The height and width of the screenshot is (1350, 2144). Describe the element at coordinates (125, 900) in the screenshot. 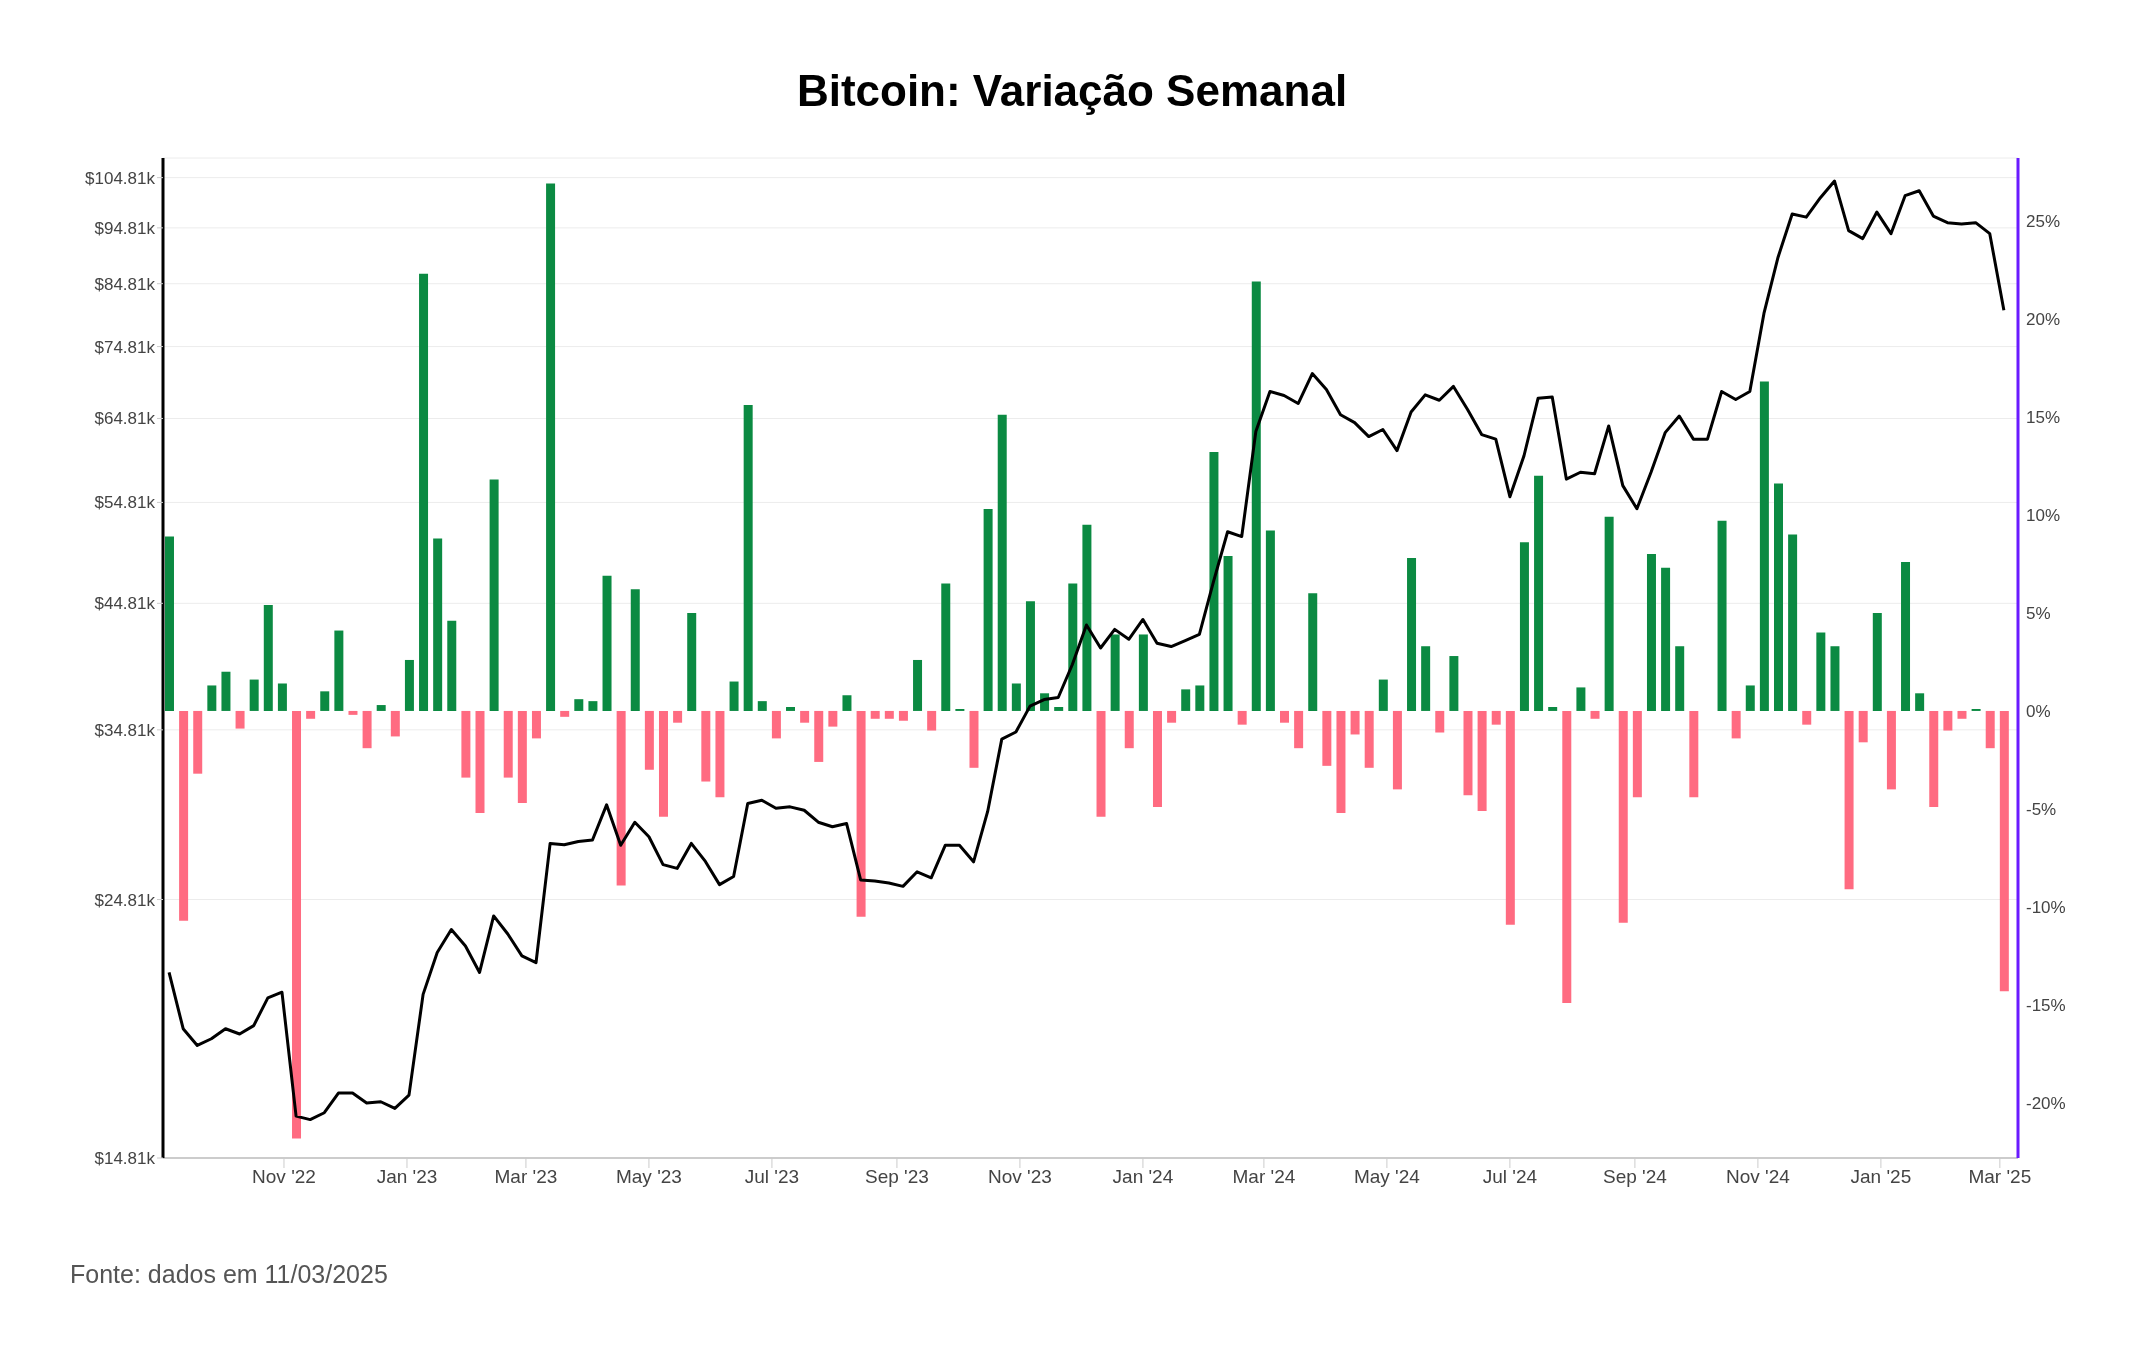

I see `y-tick-label: $24.81k` at that location.